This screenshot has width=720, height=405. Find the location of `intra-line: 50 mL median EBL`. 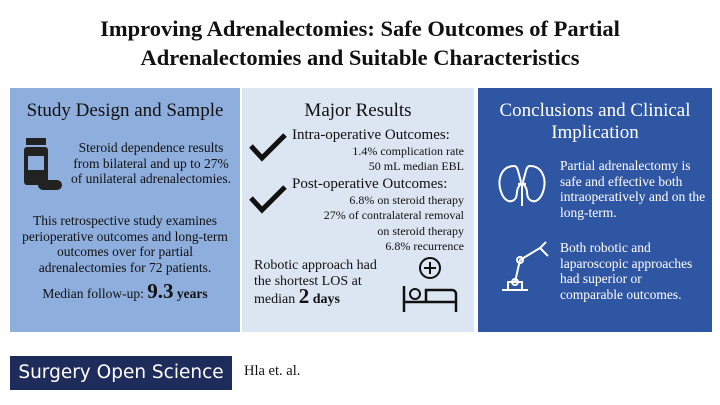

intra-line: 50 mL median EBL is located at coordinates (416, 166).